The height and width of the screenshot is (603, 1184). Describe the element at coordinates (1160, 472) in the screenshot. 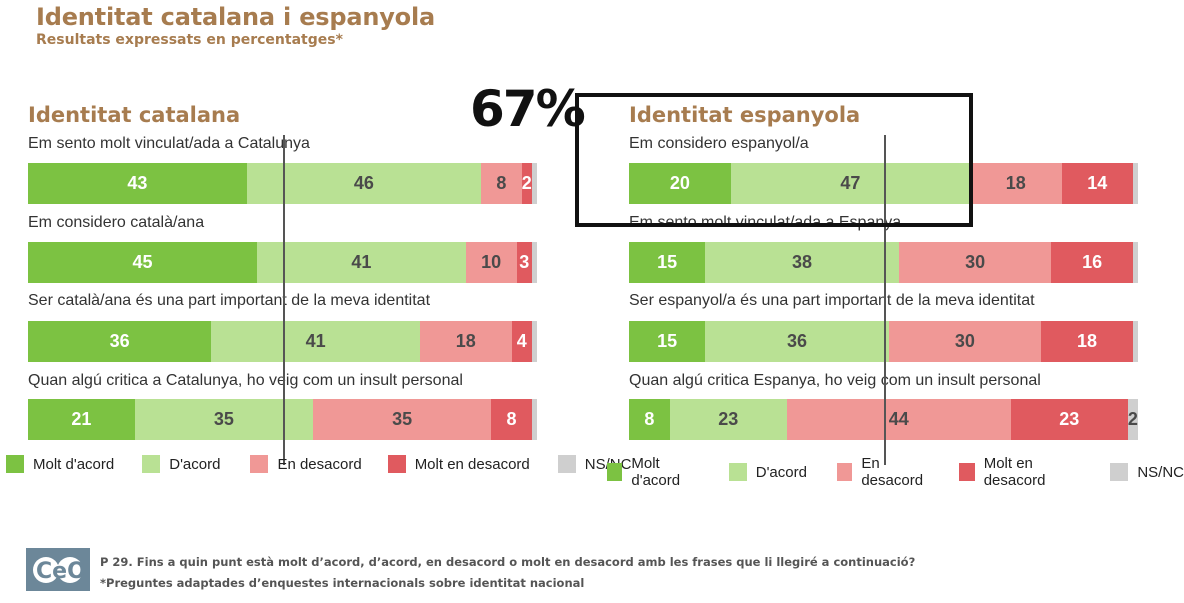

I see `legend-label: NS/NC` at that location.